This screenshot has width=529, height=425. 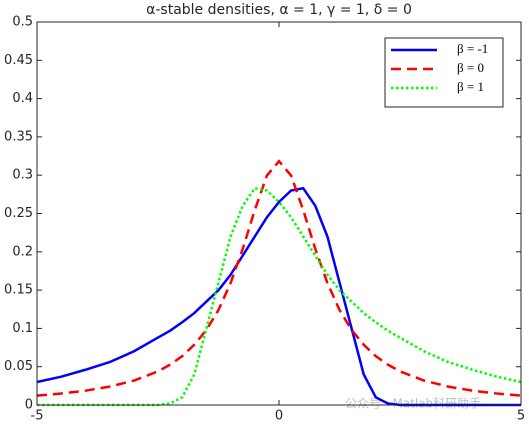 I want to click on y-tick-label: 0.15, so click(x=18, y=290).